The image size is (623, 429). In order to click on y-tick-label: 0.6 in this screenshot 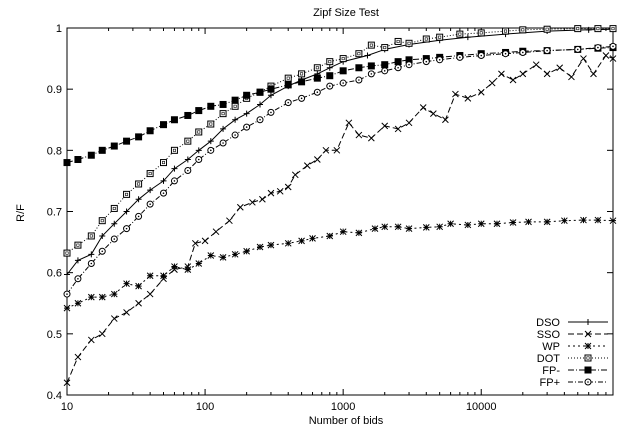, I will do `click(54, 274)`.